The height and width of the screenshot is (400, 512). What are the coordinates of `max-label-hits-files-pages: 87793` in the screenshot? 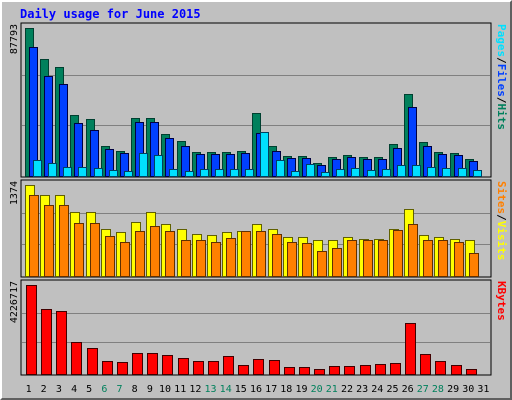 It's located at (14, 39).